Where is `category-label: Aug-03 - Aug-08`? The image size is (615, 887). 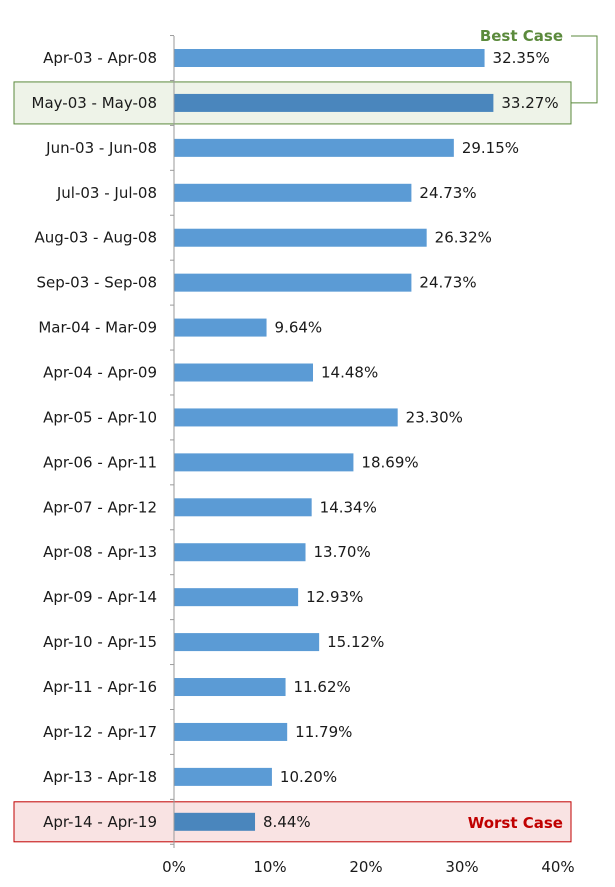 category-label: Aug-03 - Aug-08 is located at coordinates (95, 238).